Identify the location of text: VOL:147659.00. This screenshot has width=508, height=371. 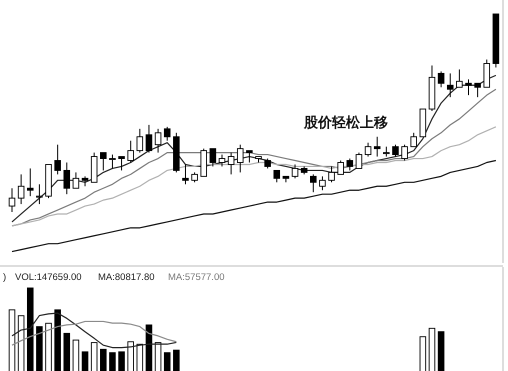
(48, 277).